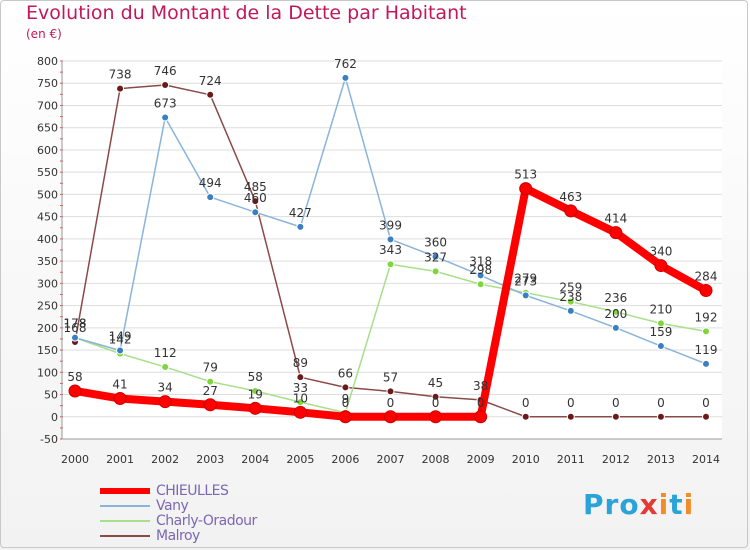  What do you see at coordinates (660, 309) in the screenshot?
I see `data-label: 210` at bounding box center [660, 309].